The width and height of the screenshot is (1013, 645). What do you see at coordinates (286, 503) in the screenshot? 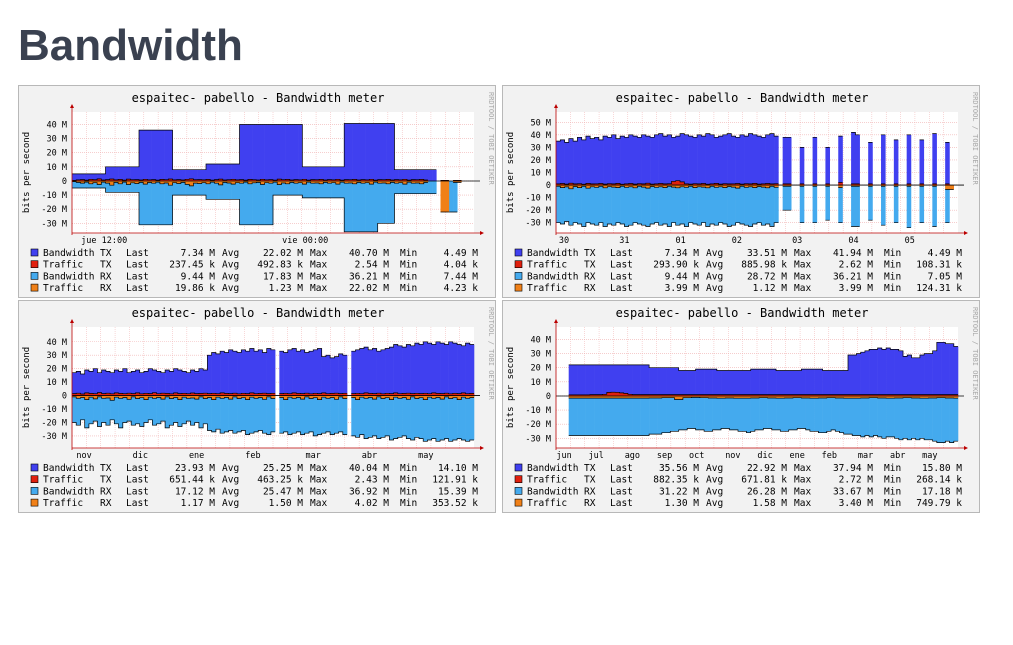
I see `legend-avg-value: 1.50 M` at bounding box center [286, 503].